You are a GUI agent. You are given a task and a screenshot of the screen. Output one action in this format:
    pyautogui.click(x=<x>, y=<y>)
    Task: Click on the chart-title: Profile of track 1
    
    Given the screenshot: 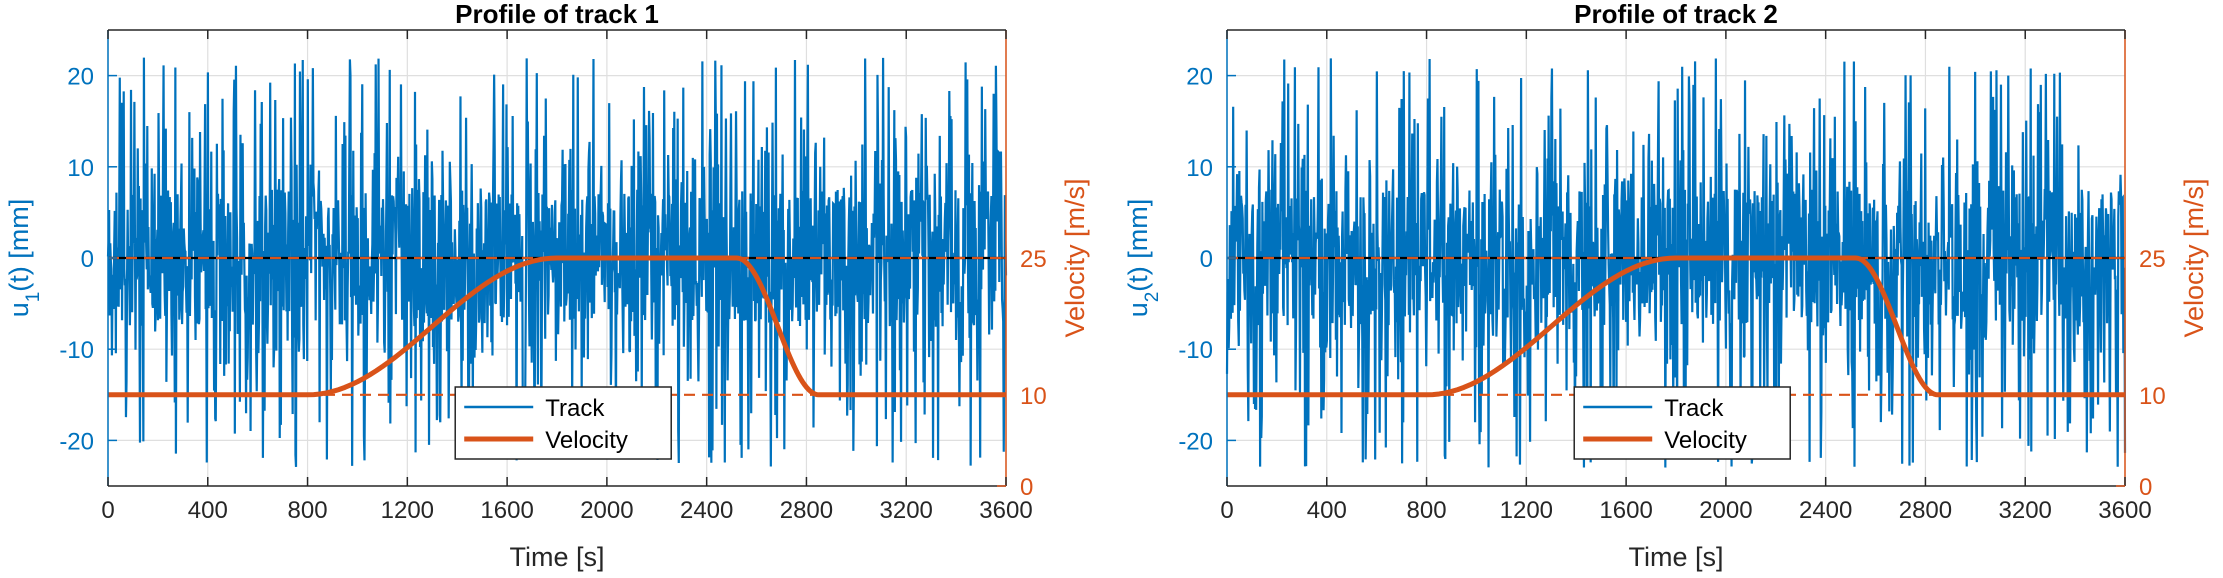 What is the action you would take?
    pyautogui.click(x=557, y=14)
    